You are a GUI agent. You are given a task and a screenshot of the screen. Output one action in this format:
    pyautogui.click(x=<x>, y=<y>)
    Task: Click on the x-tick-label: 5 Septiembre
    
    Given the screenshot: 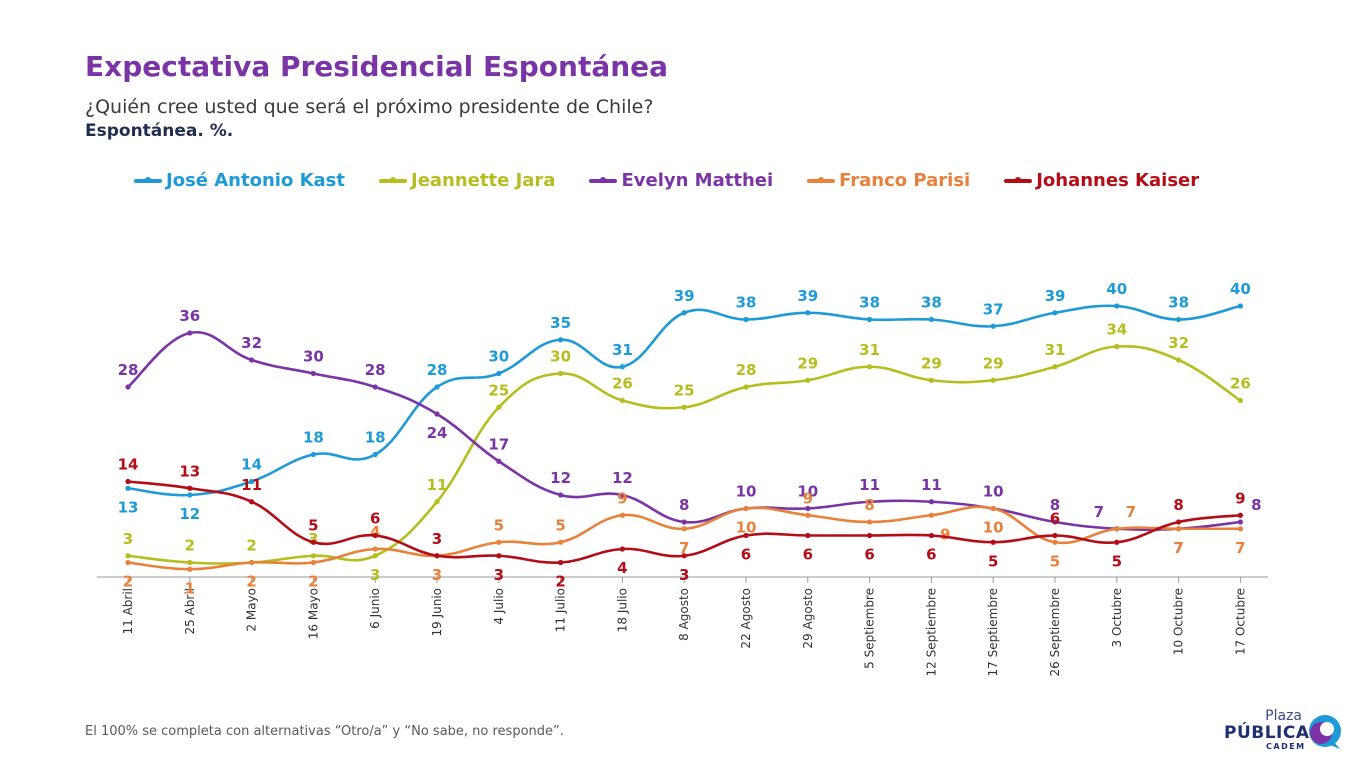 What is the action you would take?
    pyautogui.click(x=870, y=628)
    